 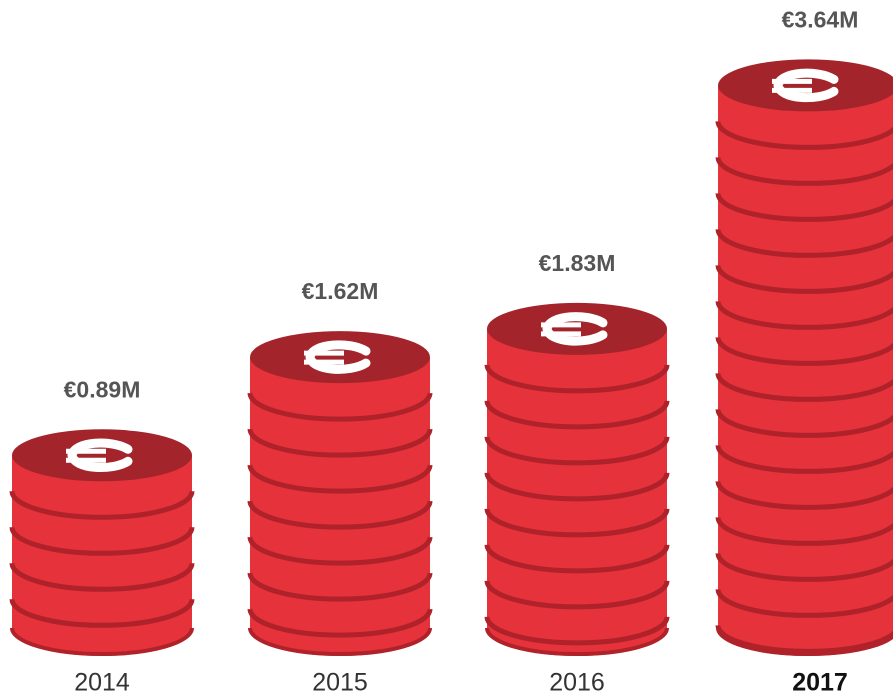 I want to click on category-label: 2014, so click(x=102, y=683).